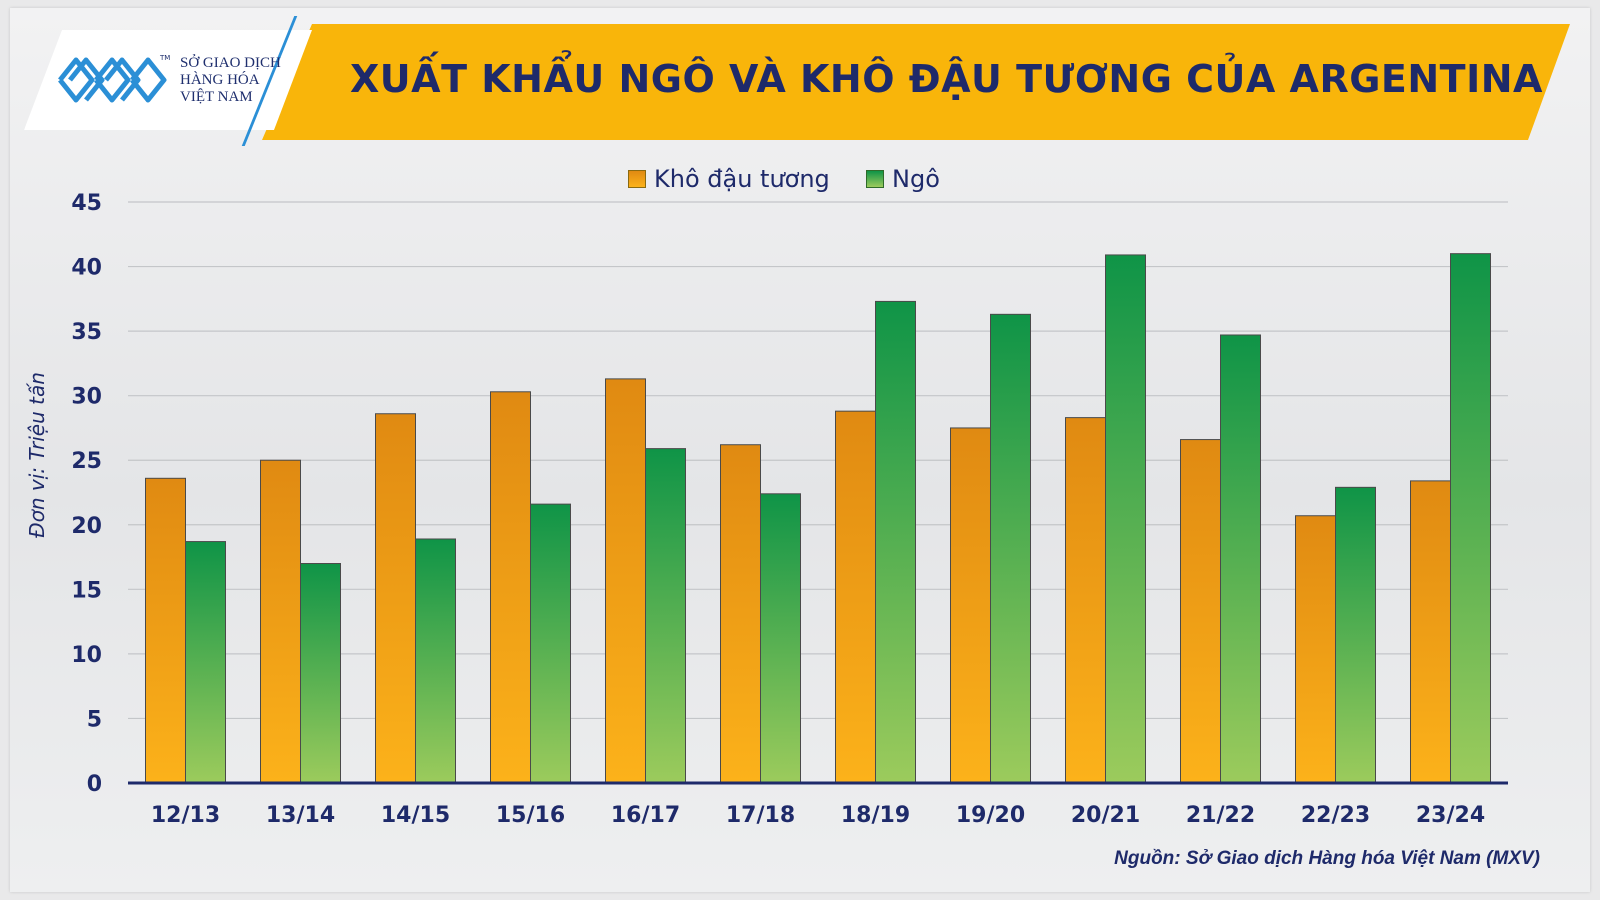 The image size is (1600, 900). I want to click on x-tick-label: 12/13, so click(185, 815).